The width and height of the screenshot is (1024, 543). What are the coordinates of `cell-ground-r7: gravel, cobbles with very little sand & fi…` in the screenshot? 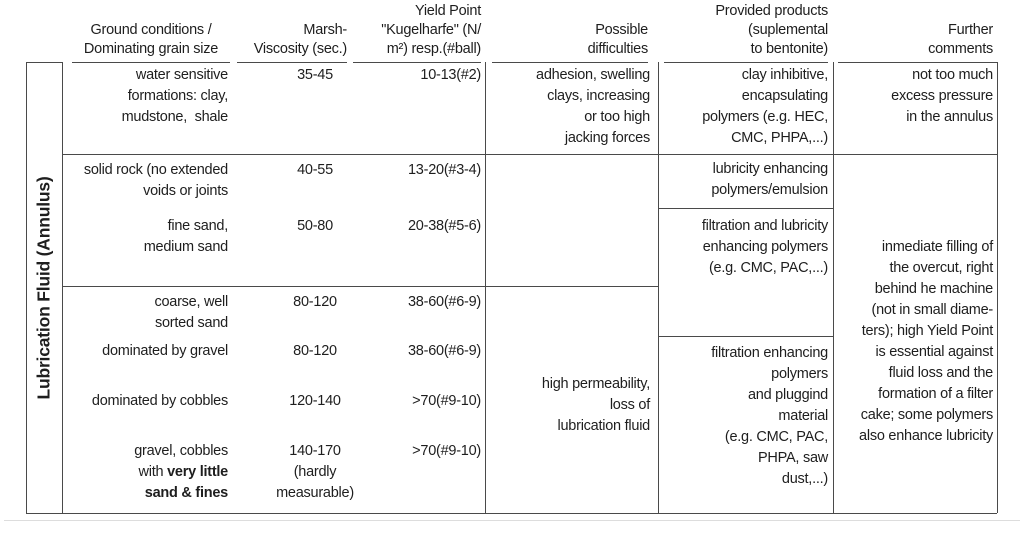 It's located at (146, 472).